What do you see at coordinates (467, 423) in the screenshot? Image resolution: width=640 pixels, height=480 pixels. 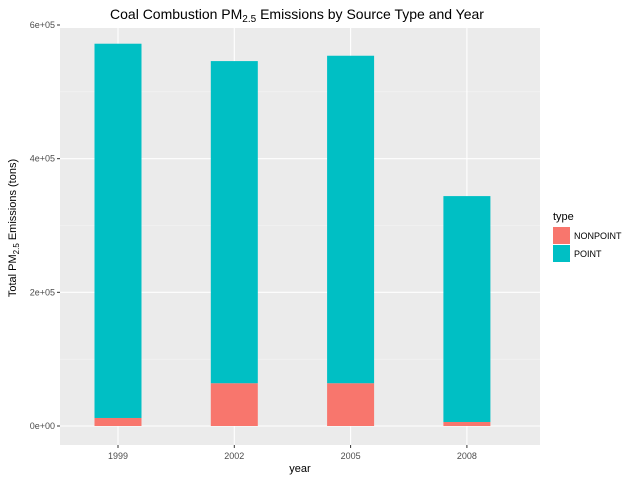 I see `bar-nonpoint-2008` at bounding box center [467, 423].